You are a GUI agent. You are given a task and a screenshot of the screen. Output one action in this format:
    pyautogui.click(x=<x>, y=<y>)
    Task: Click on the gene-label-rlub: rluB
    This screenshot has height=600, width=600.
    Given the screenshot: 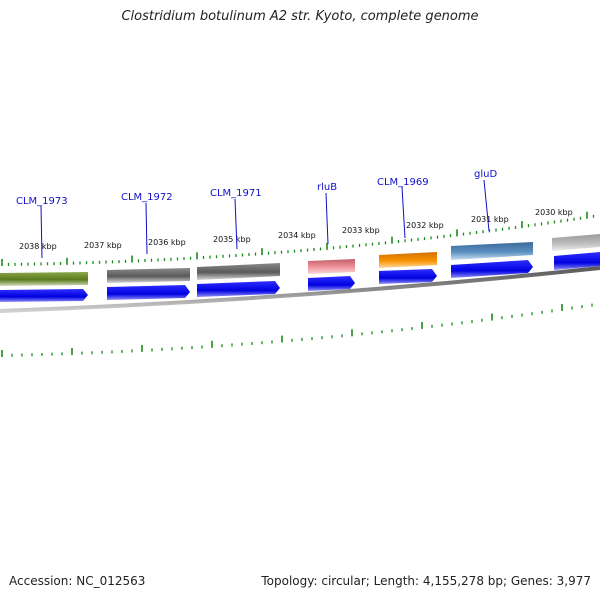 What is the action you would take?
    pyautogui.click(x=327, y=187)
    